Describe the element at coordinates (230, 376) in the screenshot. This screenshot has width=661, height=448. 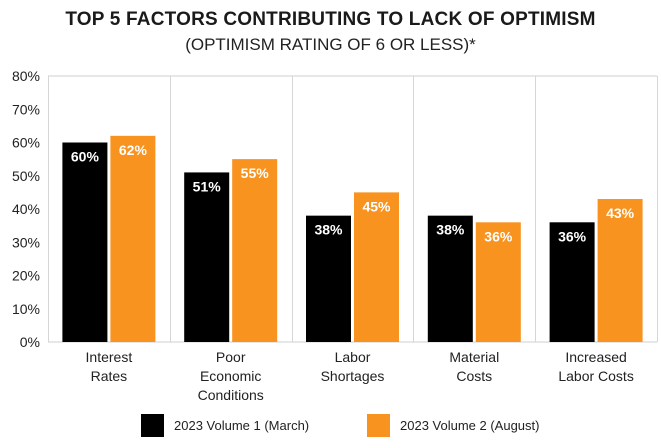
I see `x-tick-label: Economic` at that location.